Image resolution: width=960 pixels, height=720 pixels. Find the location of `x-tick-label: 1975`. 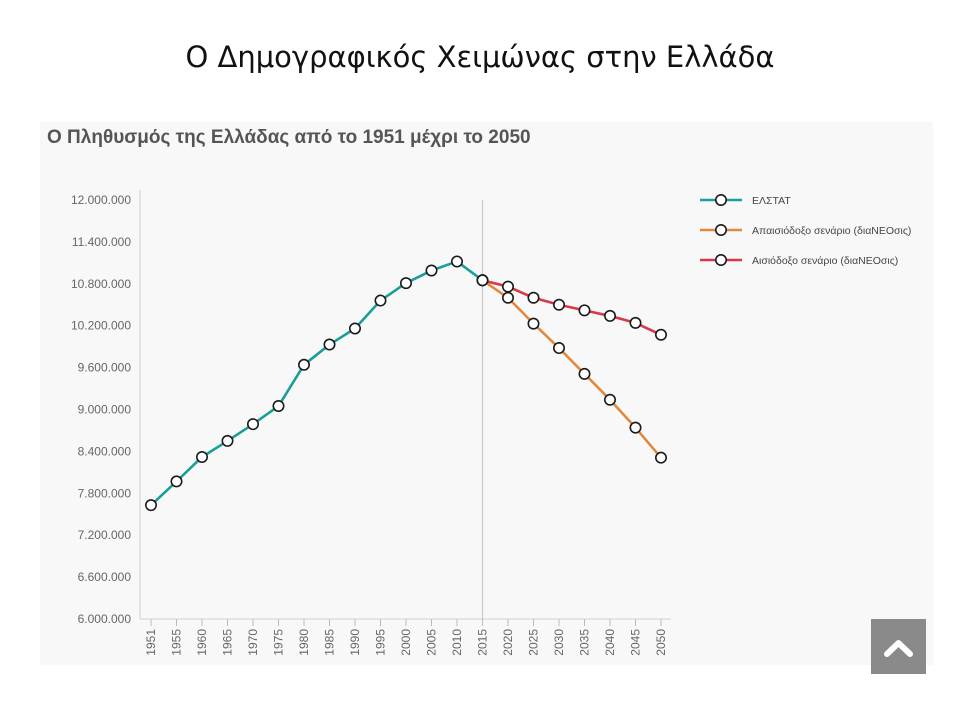

x-tick-label: 1975 is located at coordinates (279, 642).